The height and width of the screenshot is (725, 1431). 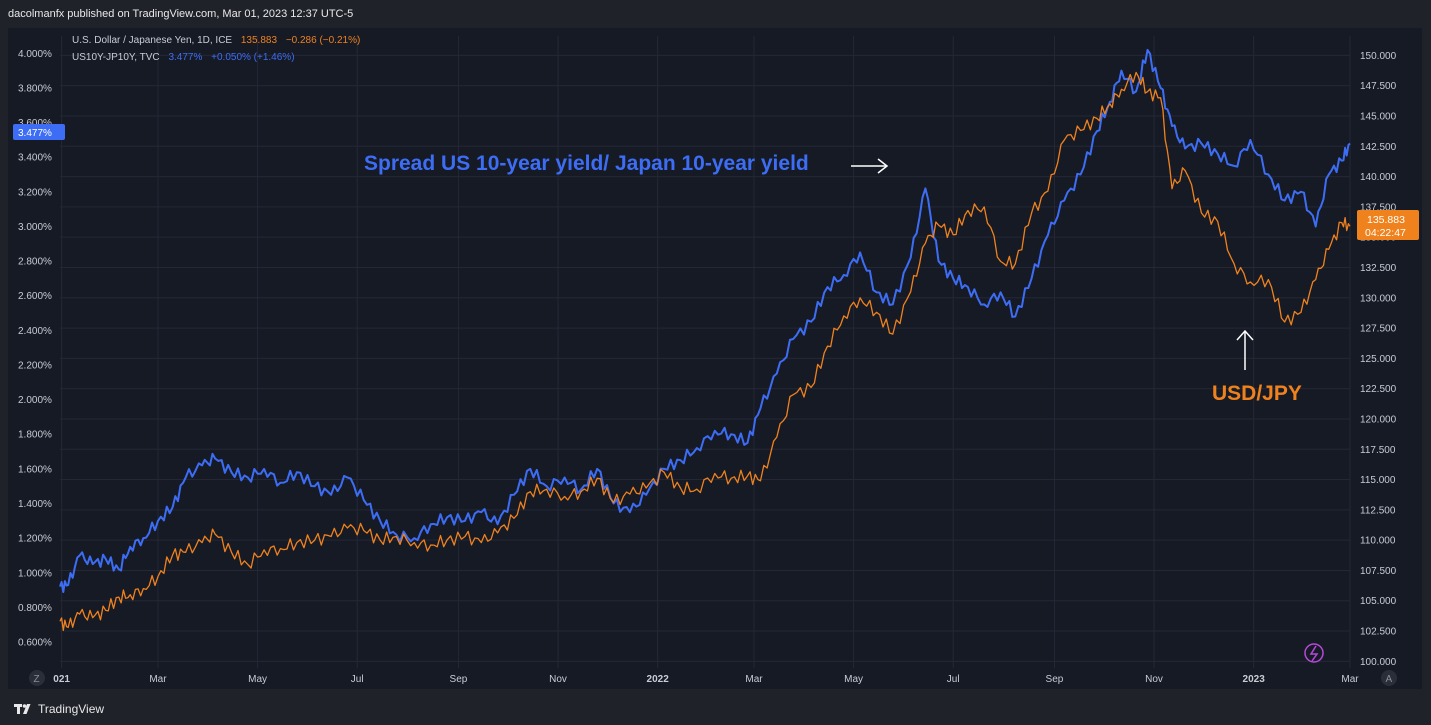 What do you see at coordinates (35, 643) in the screenshot?
I see `left-tick-label: 0.600%` at bounding box center [35, 643].